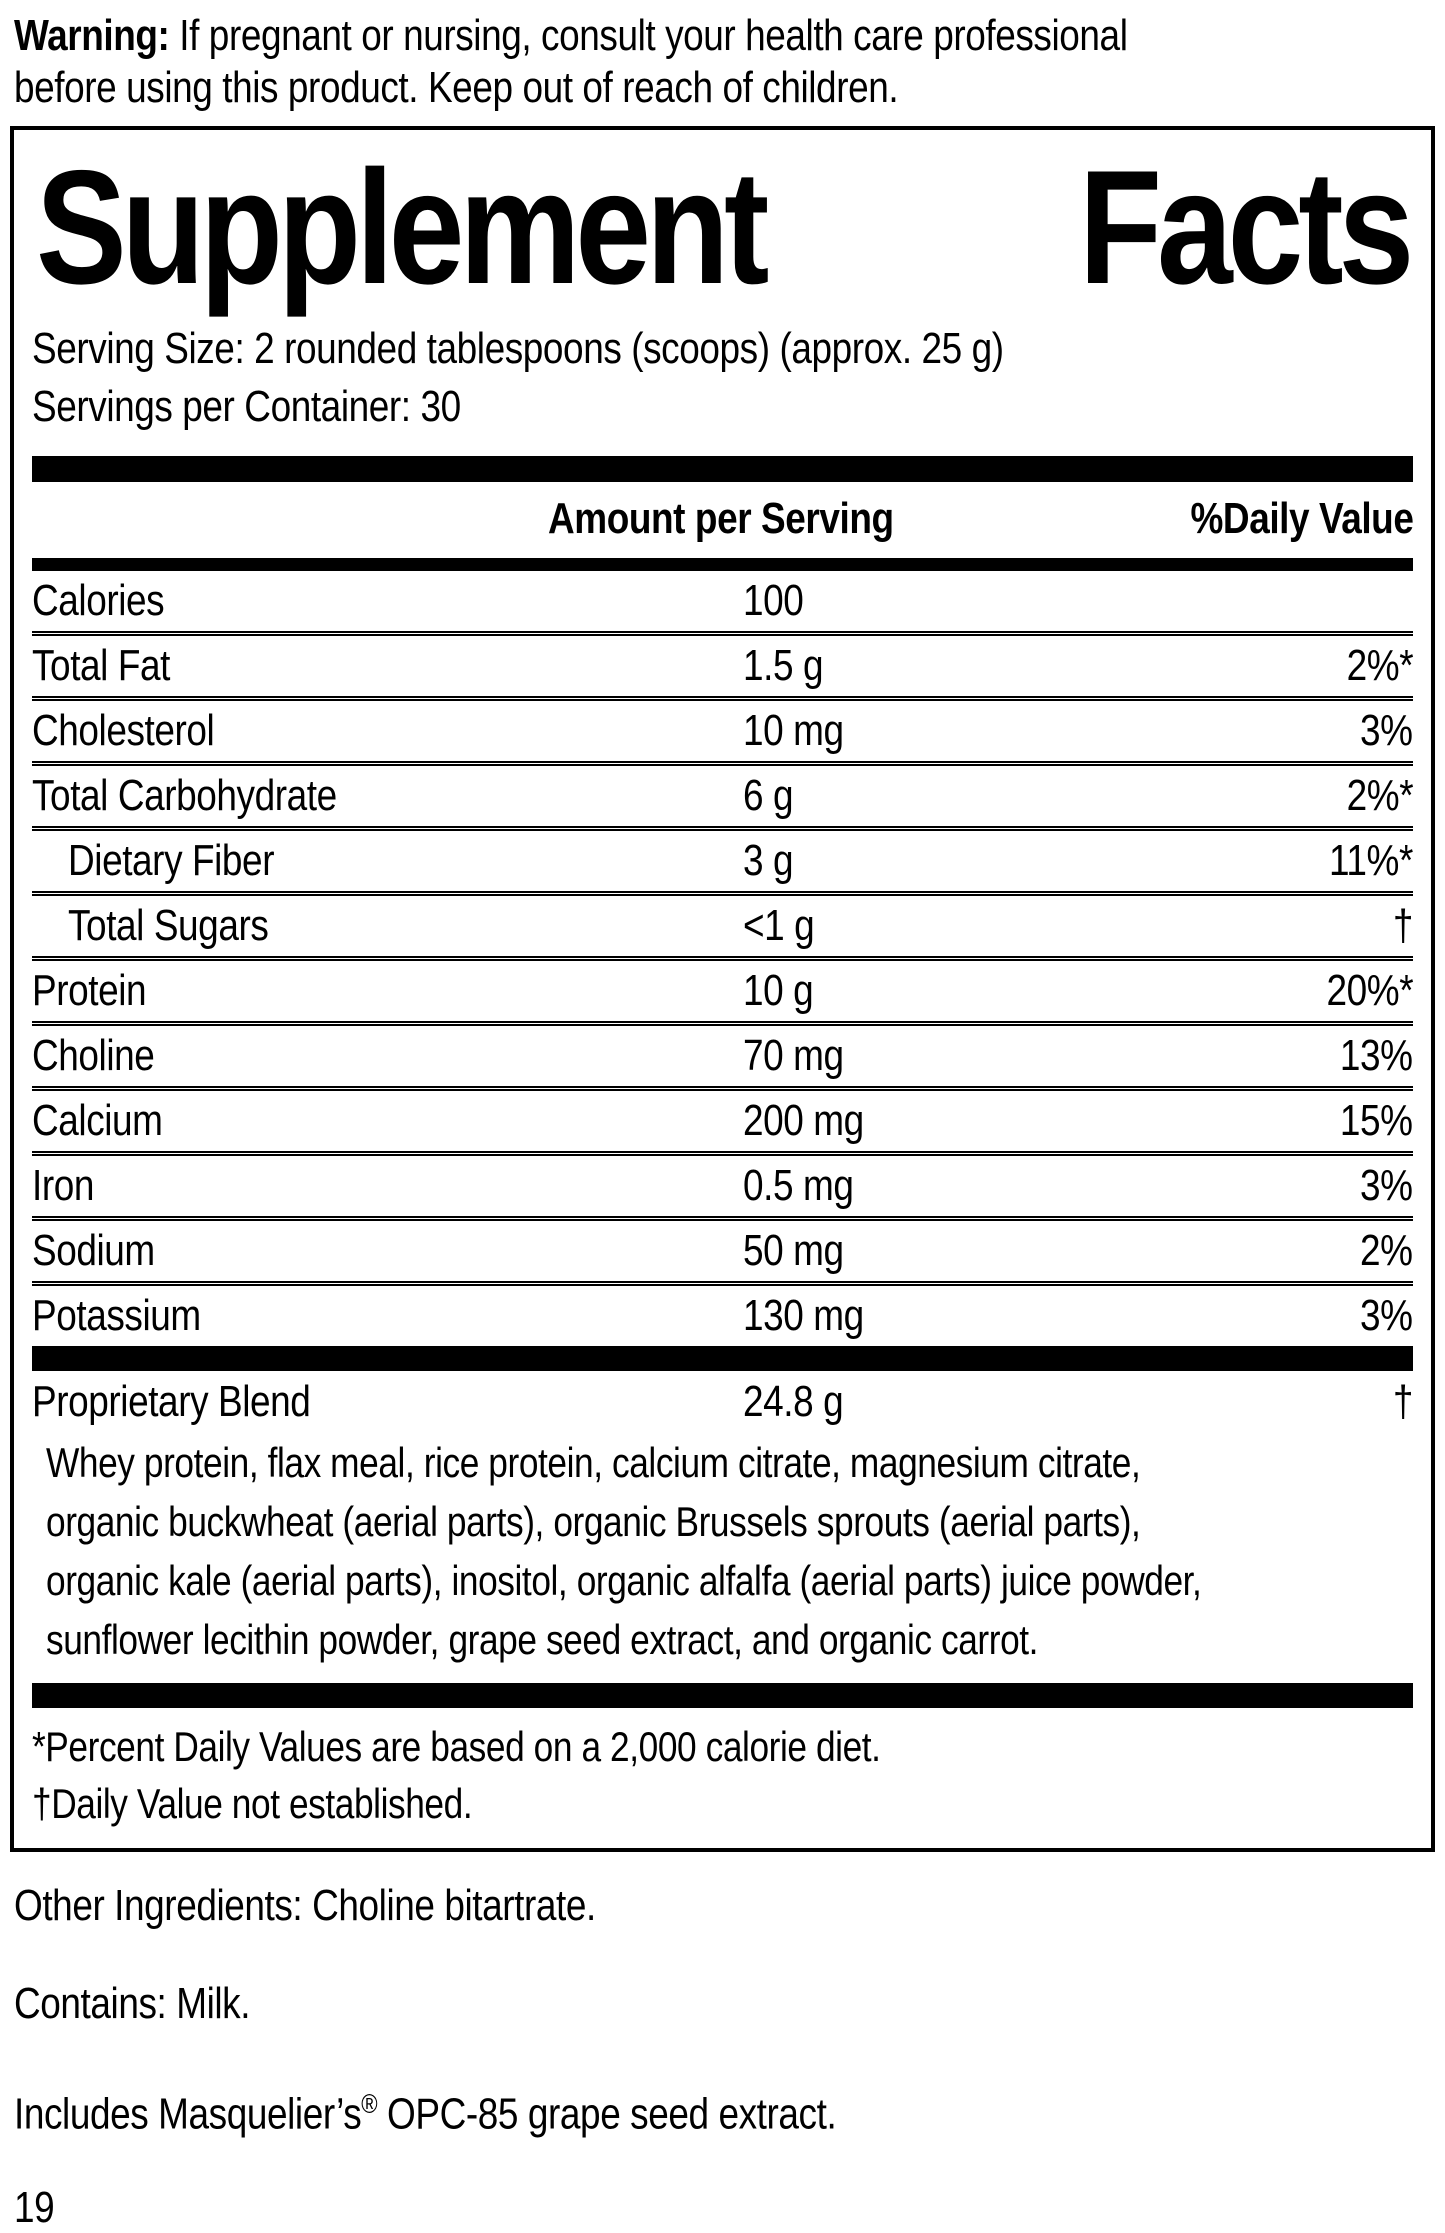 This screenshot has width=1445, height=2233. Describe the element at coordinates (722, 601) in the screenshot. I see `table-row-calories: Calories 100` at that location.